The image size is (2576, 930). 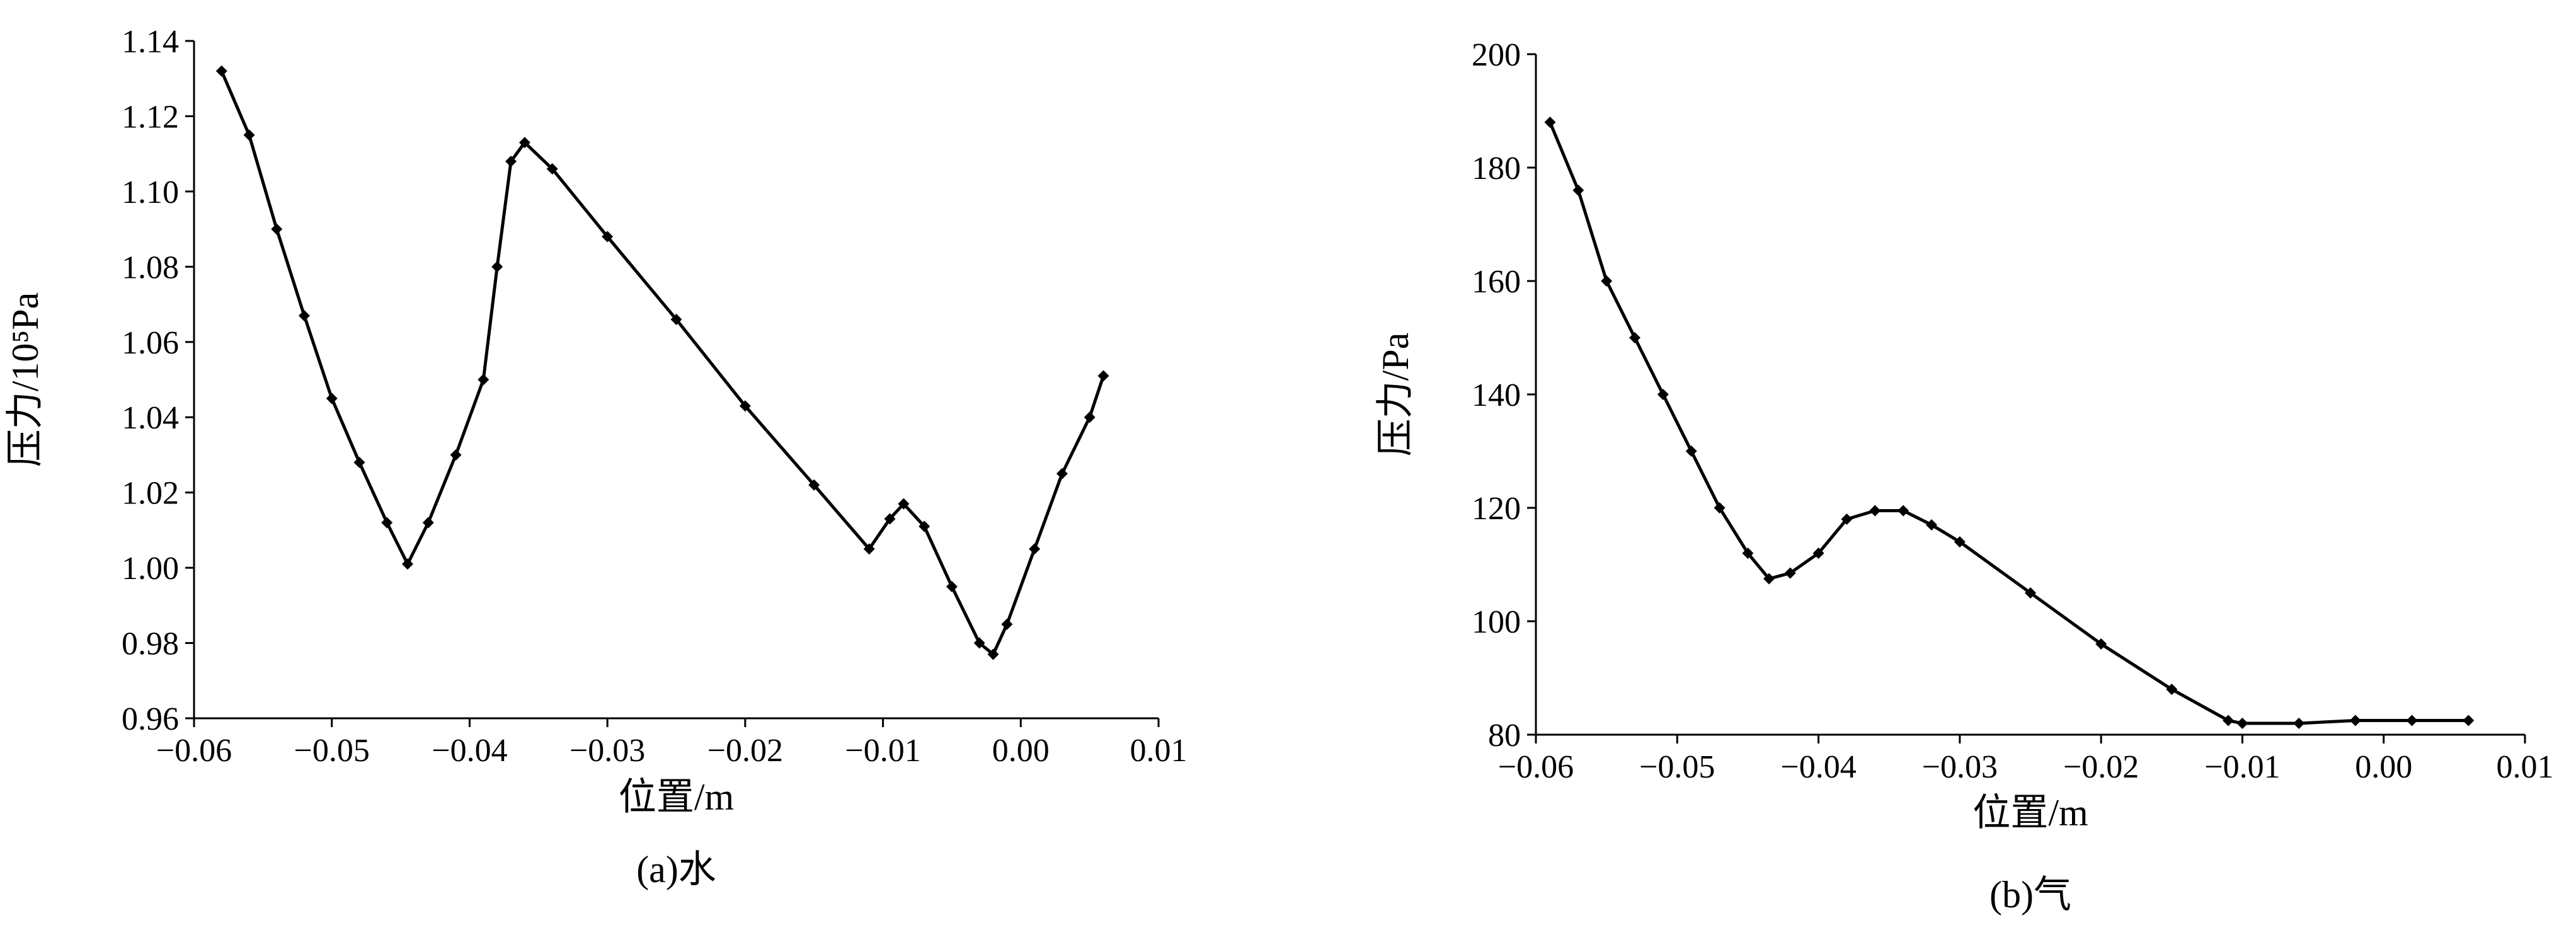 I want to click on y-axis-title: 压力/10⁵Pa, so click(x=25, y=380).